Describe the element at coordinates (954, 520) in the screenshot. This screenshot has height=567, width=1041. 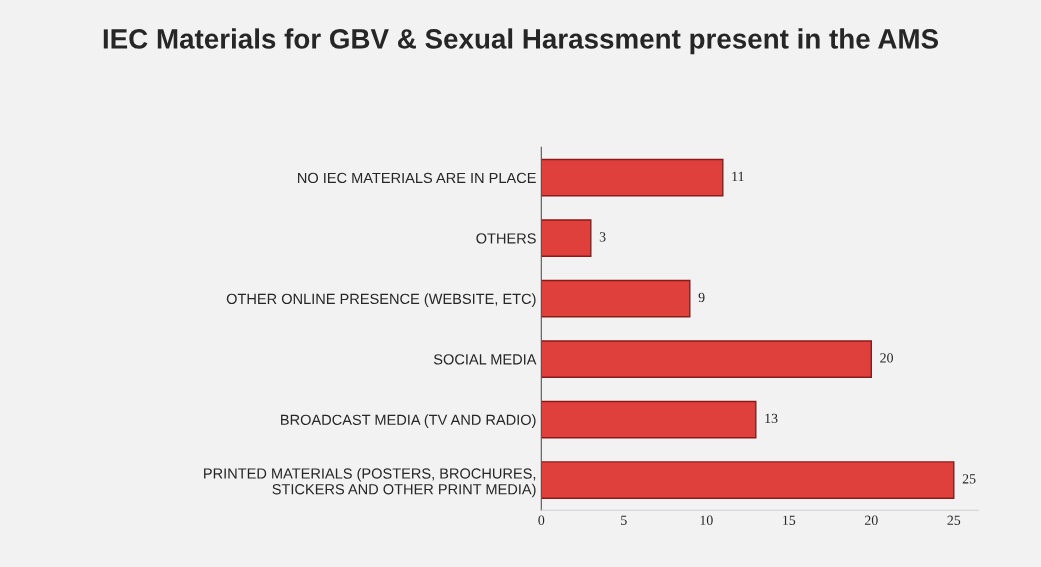
I see `x-tick-label: 25` at that location.